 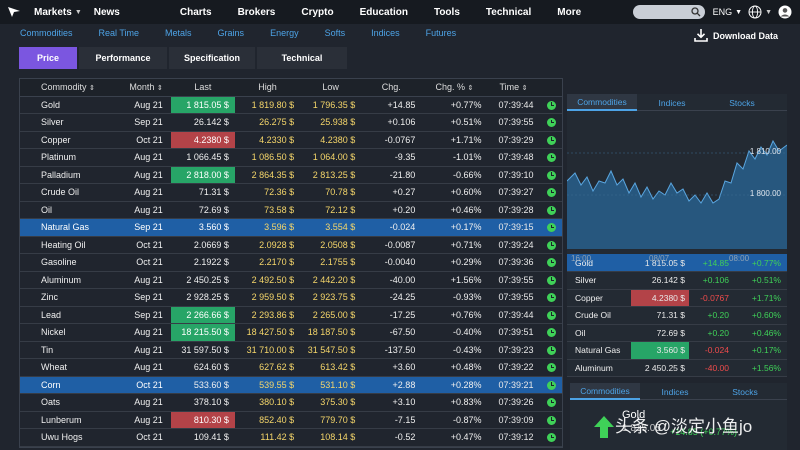 I want to click on subnav-indices: Indices, so click(x=385, y=33).